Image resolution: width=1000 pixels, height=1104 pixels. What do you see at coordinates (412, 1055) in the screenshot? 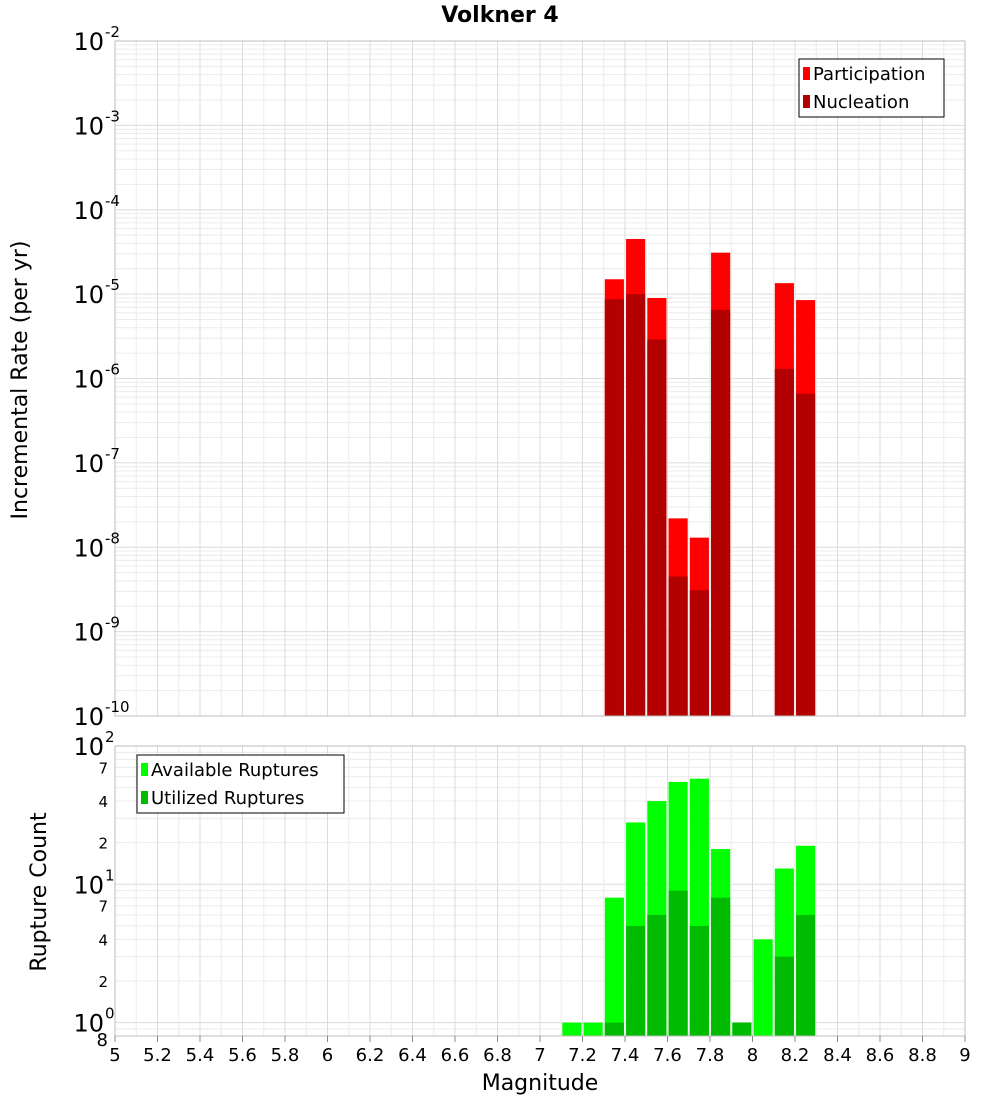
I see `x-tick-label: 6.4` at bounding box center [412, 1055].